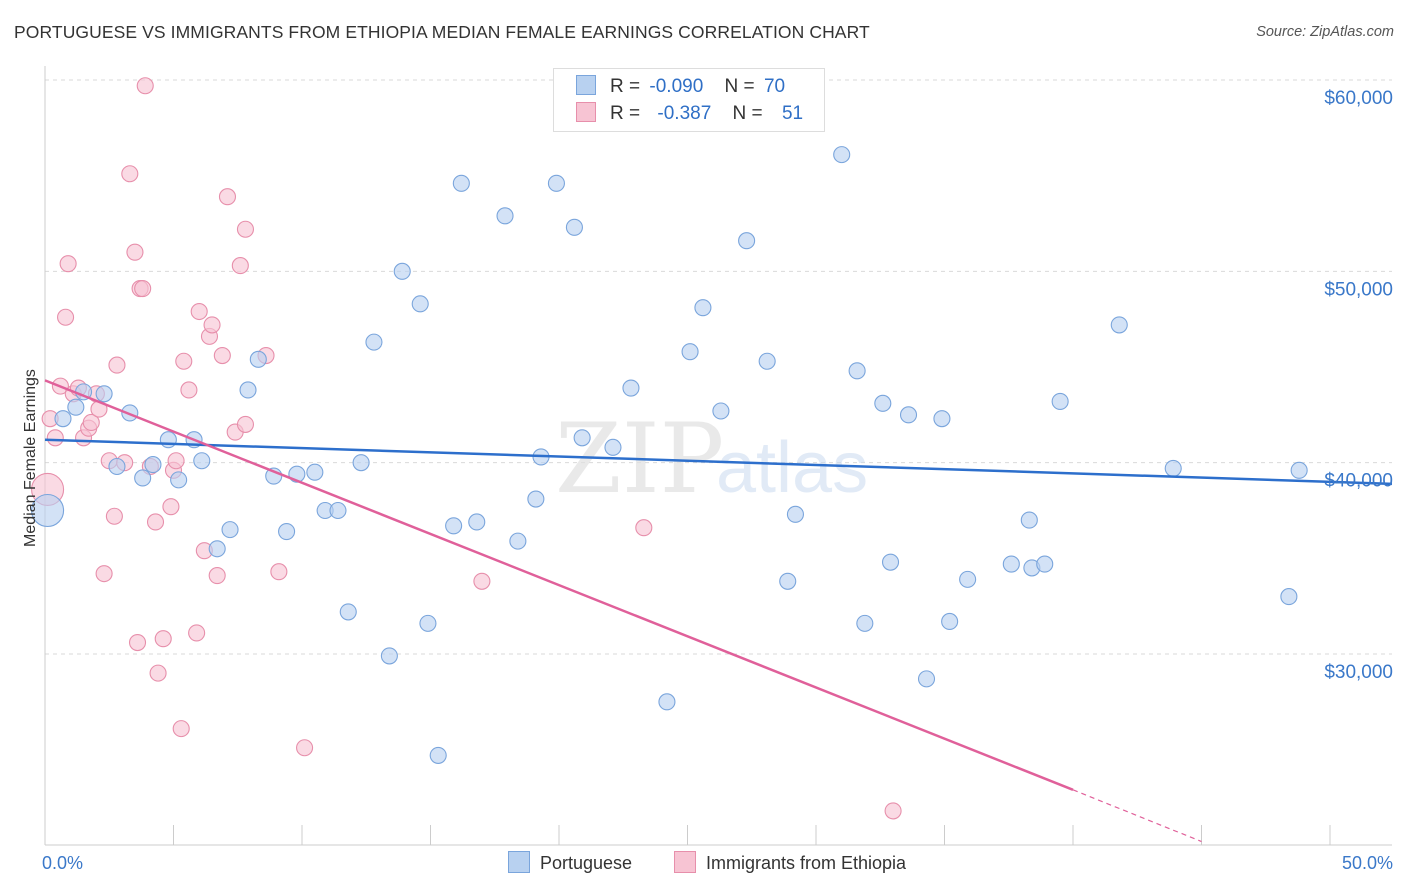 The height and width of the screenshot is (892, 1406). What do you see at coordinates (1358, 289) in the screenshot?
I see `y-tick-label: $50,000` at bounding box center [1358, 289].